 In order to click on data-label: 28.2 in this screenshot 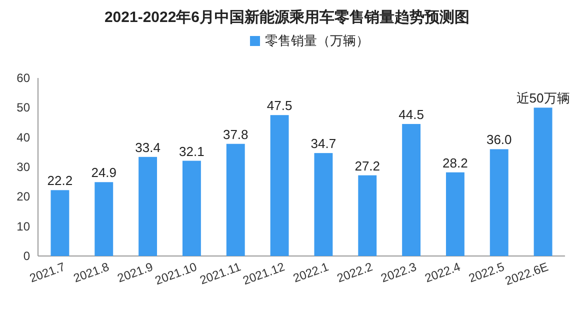, I will do `click(455, 162)`.